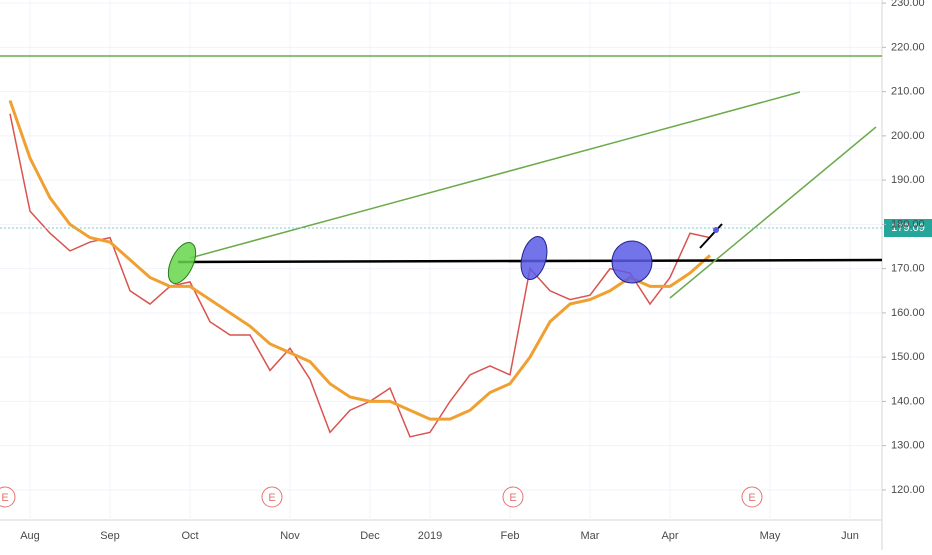 This screenshot has width=932, height=555. What do you see at coordinates (908, 224) in the screenshot?
I see `y-tick-label: 180.00` at bounding box center [908, 224].